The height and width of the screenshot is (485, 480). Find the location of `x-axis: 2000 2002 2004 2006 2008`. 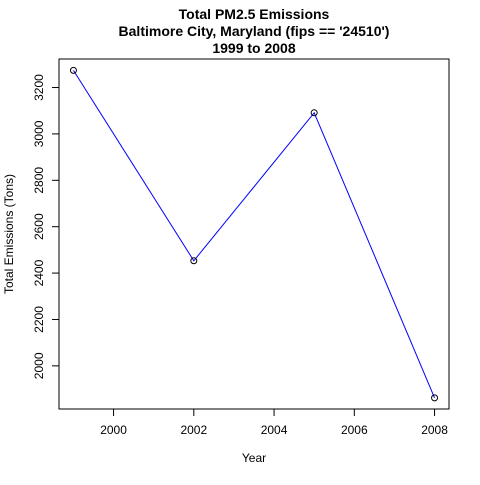

x-axis: 2000 2002 2004 2006 2008 is located at coordinates (274, 422).